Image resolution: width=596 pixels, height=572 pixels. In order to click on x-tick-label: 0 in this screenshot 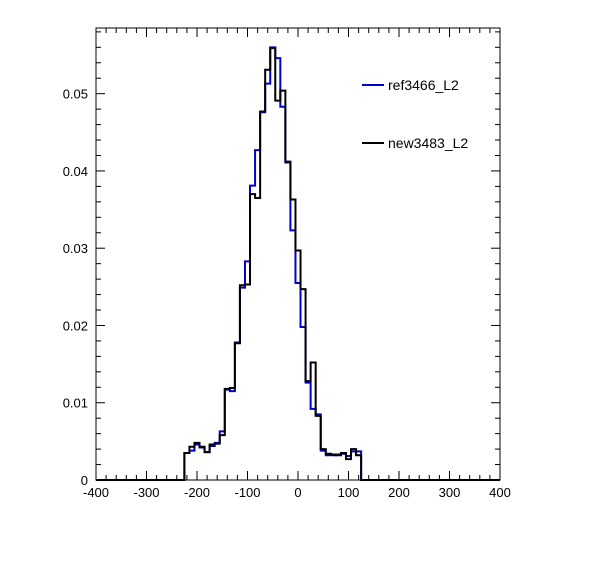, I will do `click(297, 492)`.